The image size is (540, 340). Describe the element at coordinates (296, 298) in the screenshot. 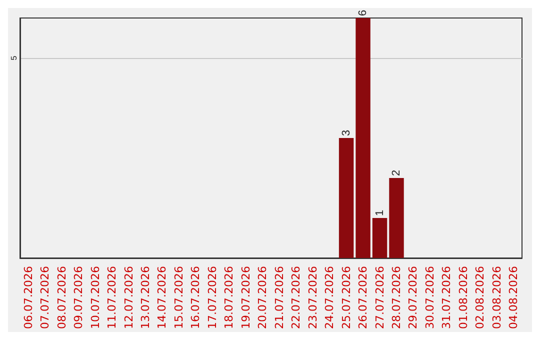

I see `x-tick-label: 22.07.2026` at that location.